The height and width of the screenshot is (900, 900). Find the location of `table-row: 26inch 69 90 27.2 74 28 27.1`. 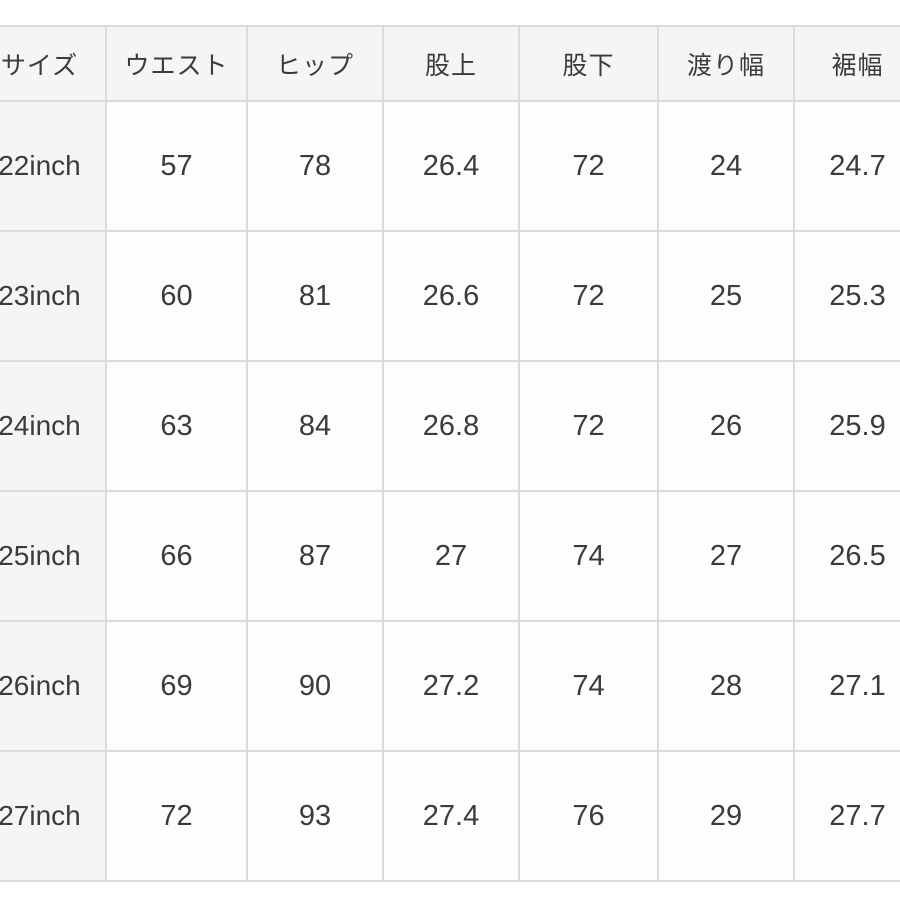

table-row: 26inch 69 90 27.2 74 28 27.1 is located at coordinates (450, 686).